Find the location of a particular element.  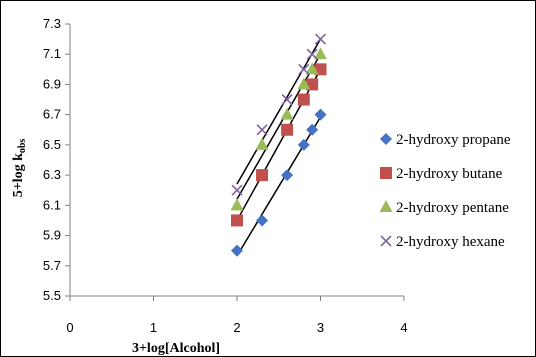

legend-label: 2-hydroxy butane is located at coordinates (449, 174).